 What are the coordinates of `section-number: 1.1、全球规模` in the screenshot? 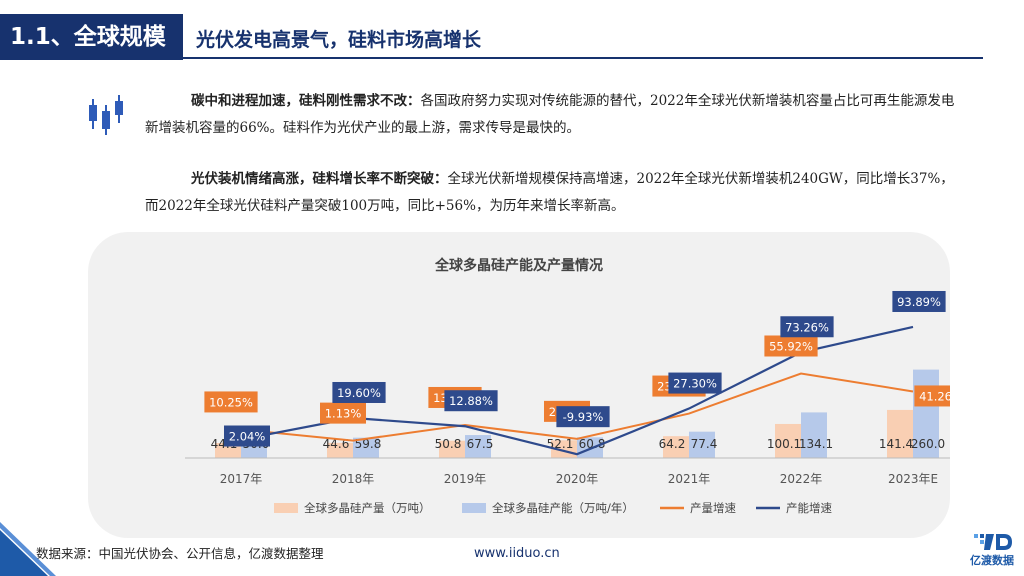 It's located at (91, 37).